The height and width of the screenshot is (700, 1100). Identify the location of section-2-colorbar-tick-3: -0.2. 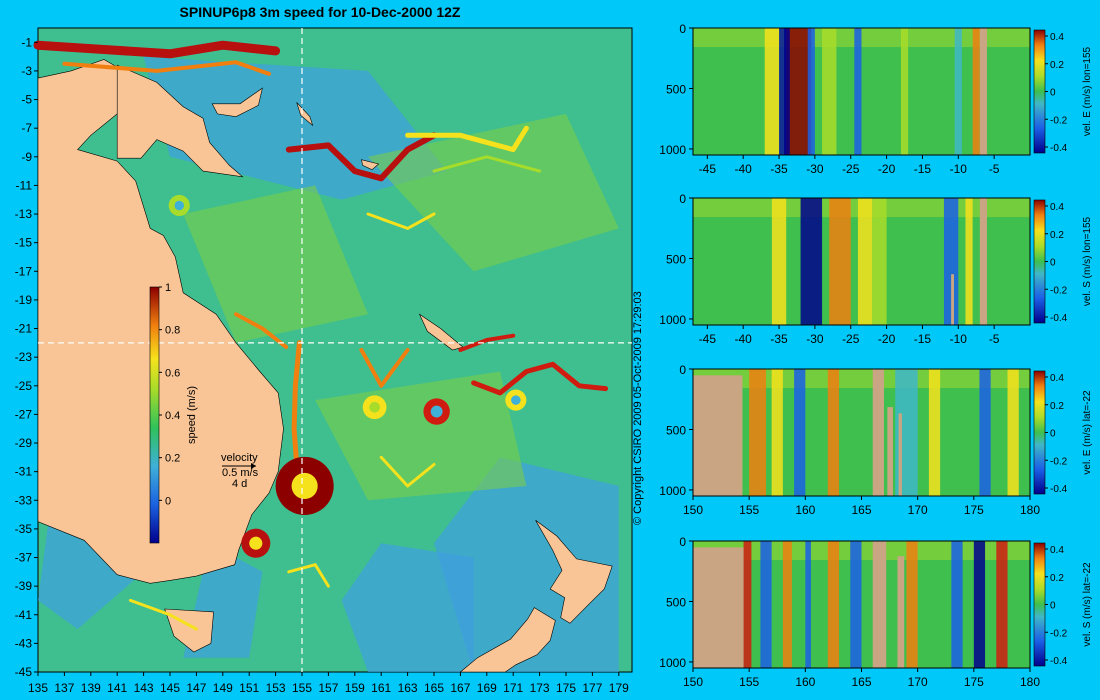
(1059, 290).